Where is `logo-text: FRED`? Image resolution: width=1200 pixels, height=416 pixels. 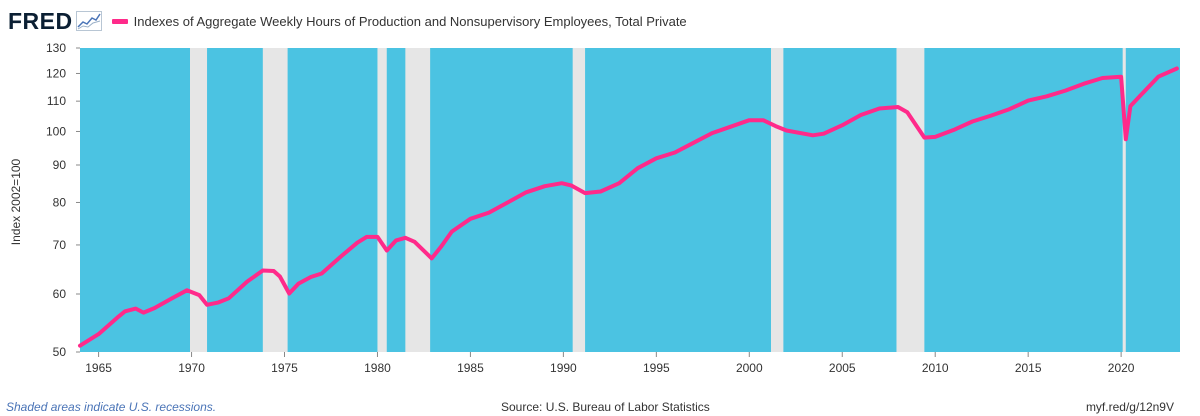
logo-text: FRED is located at coordinates (40, 20).